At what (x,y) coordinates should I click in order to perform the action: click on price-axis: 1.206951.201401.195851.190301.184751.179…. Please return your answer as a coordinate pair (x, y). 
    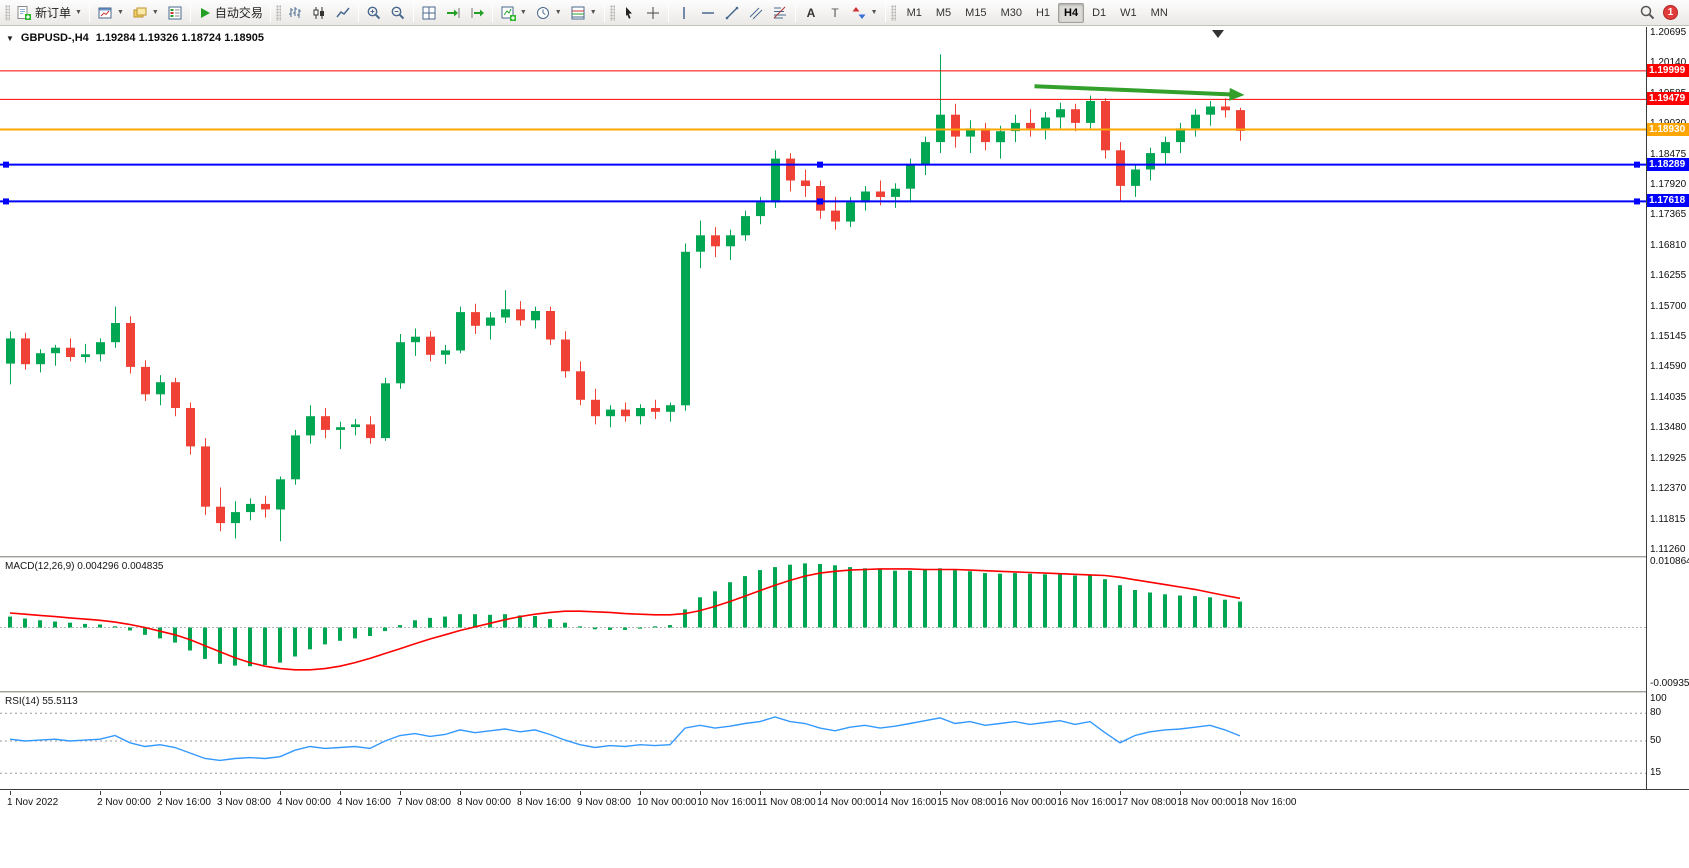
    Looking at the image, I should click on (1667, 408).